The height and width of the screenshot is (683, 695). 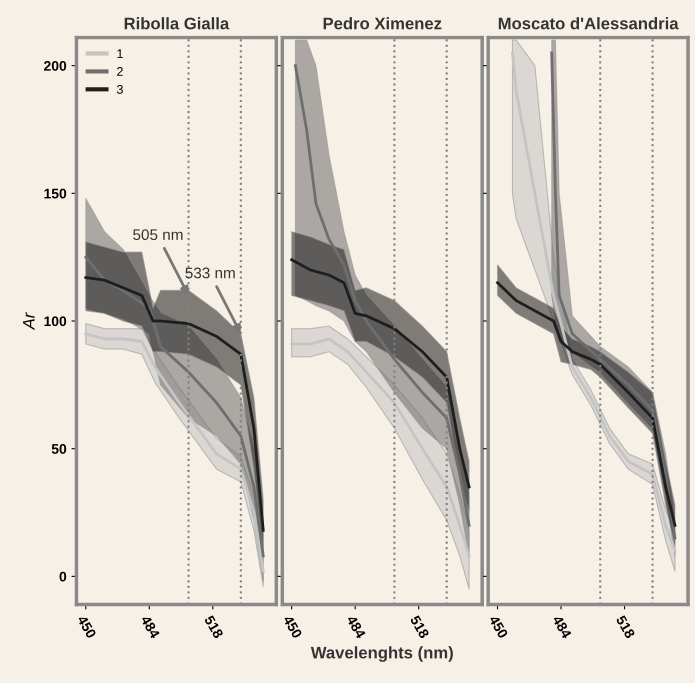 I want to click on chart-title: Moscato d'Alessandria, so click(x=588, y=23).